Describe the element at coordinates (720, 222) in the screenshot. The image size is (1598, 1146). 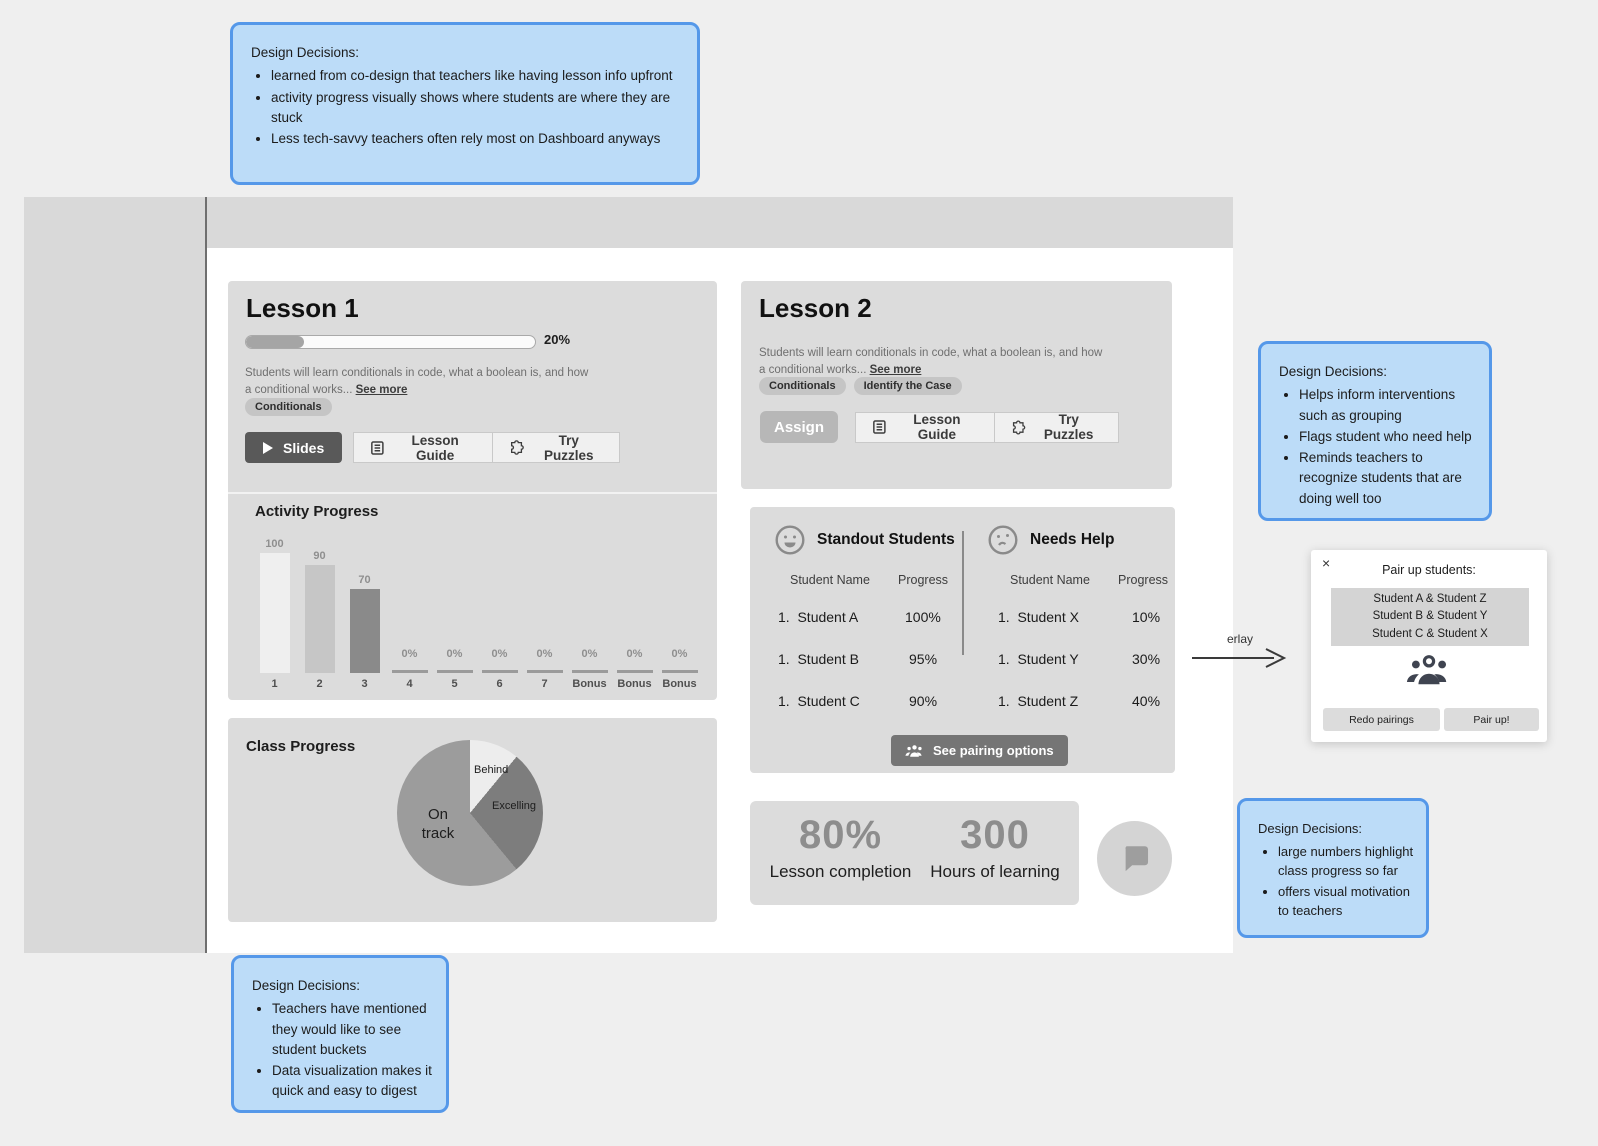
I see `app-header-bar` at that location.